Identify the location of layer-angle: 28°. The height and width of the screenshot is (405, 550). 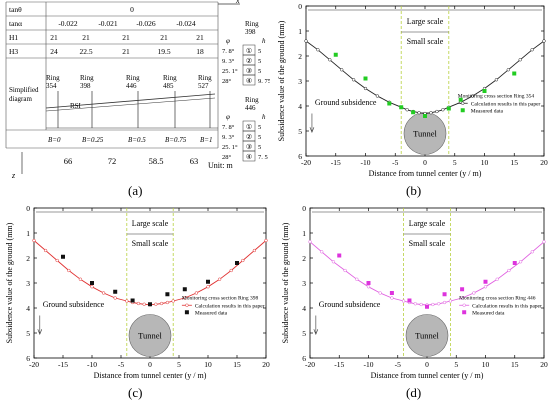
(227, 81).